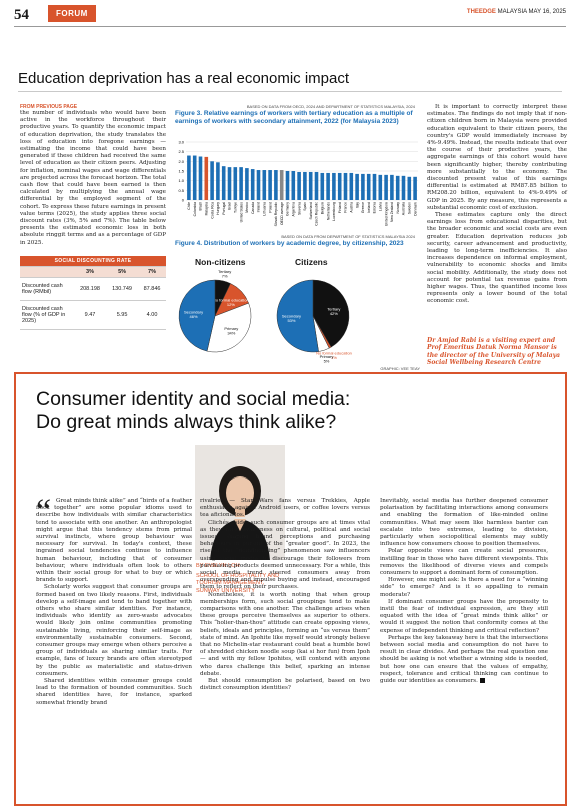  What do you see at coordinates (375, 207) in the screenshot?
I see `x-tick-label: Estonia` at bounding box center [375, 207].